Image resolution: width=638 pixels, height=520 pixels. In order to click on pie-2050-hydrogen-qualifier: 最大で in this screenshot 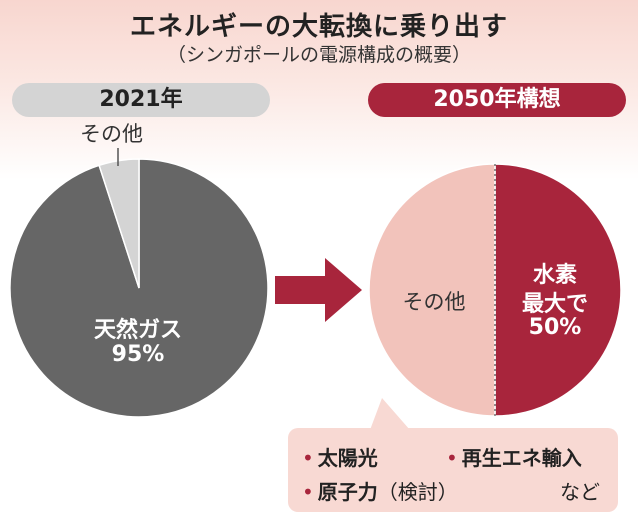, I will do `click(554, 304)`.